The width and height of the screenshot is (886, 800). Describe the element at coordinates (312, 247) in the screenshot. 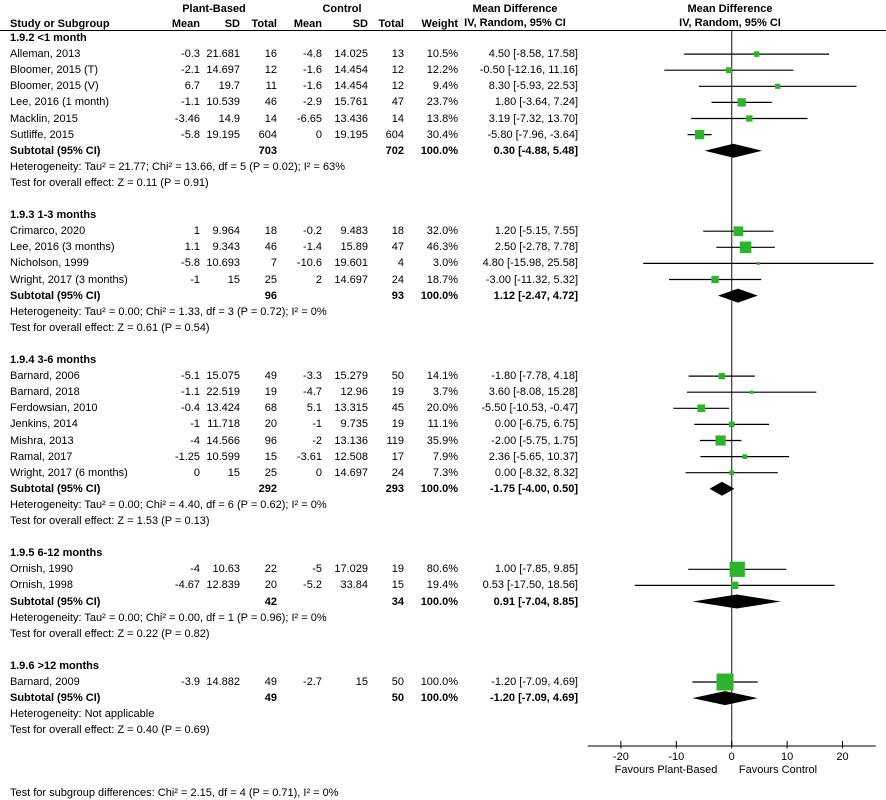

I see `cell-ctrl-mean: -1.4` at that location.